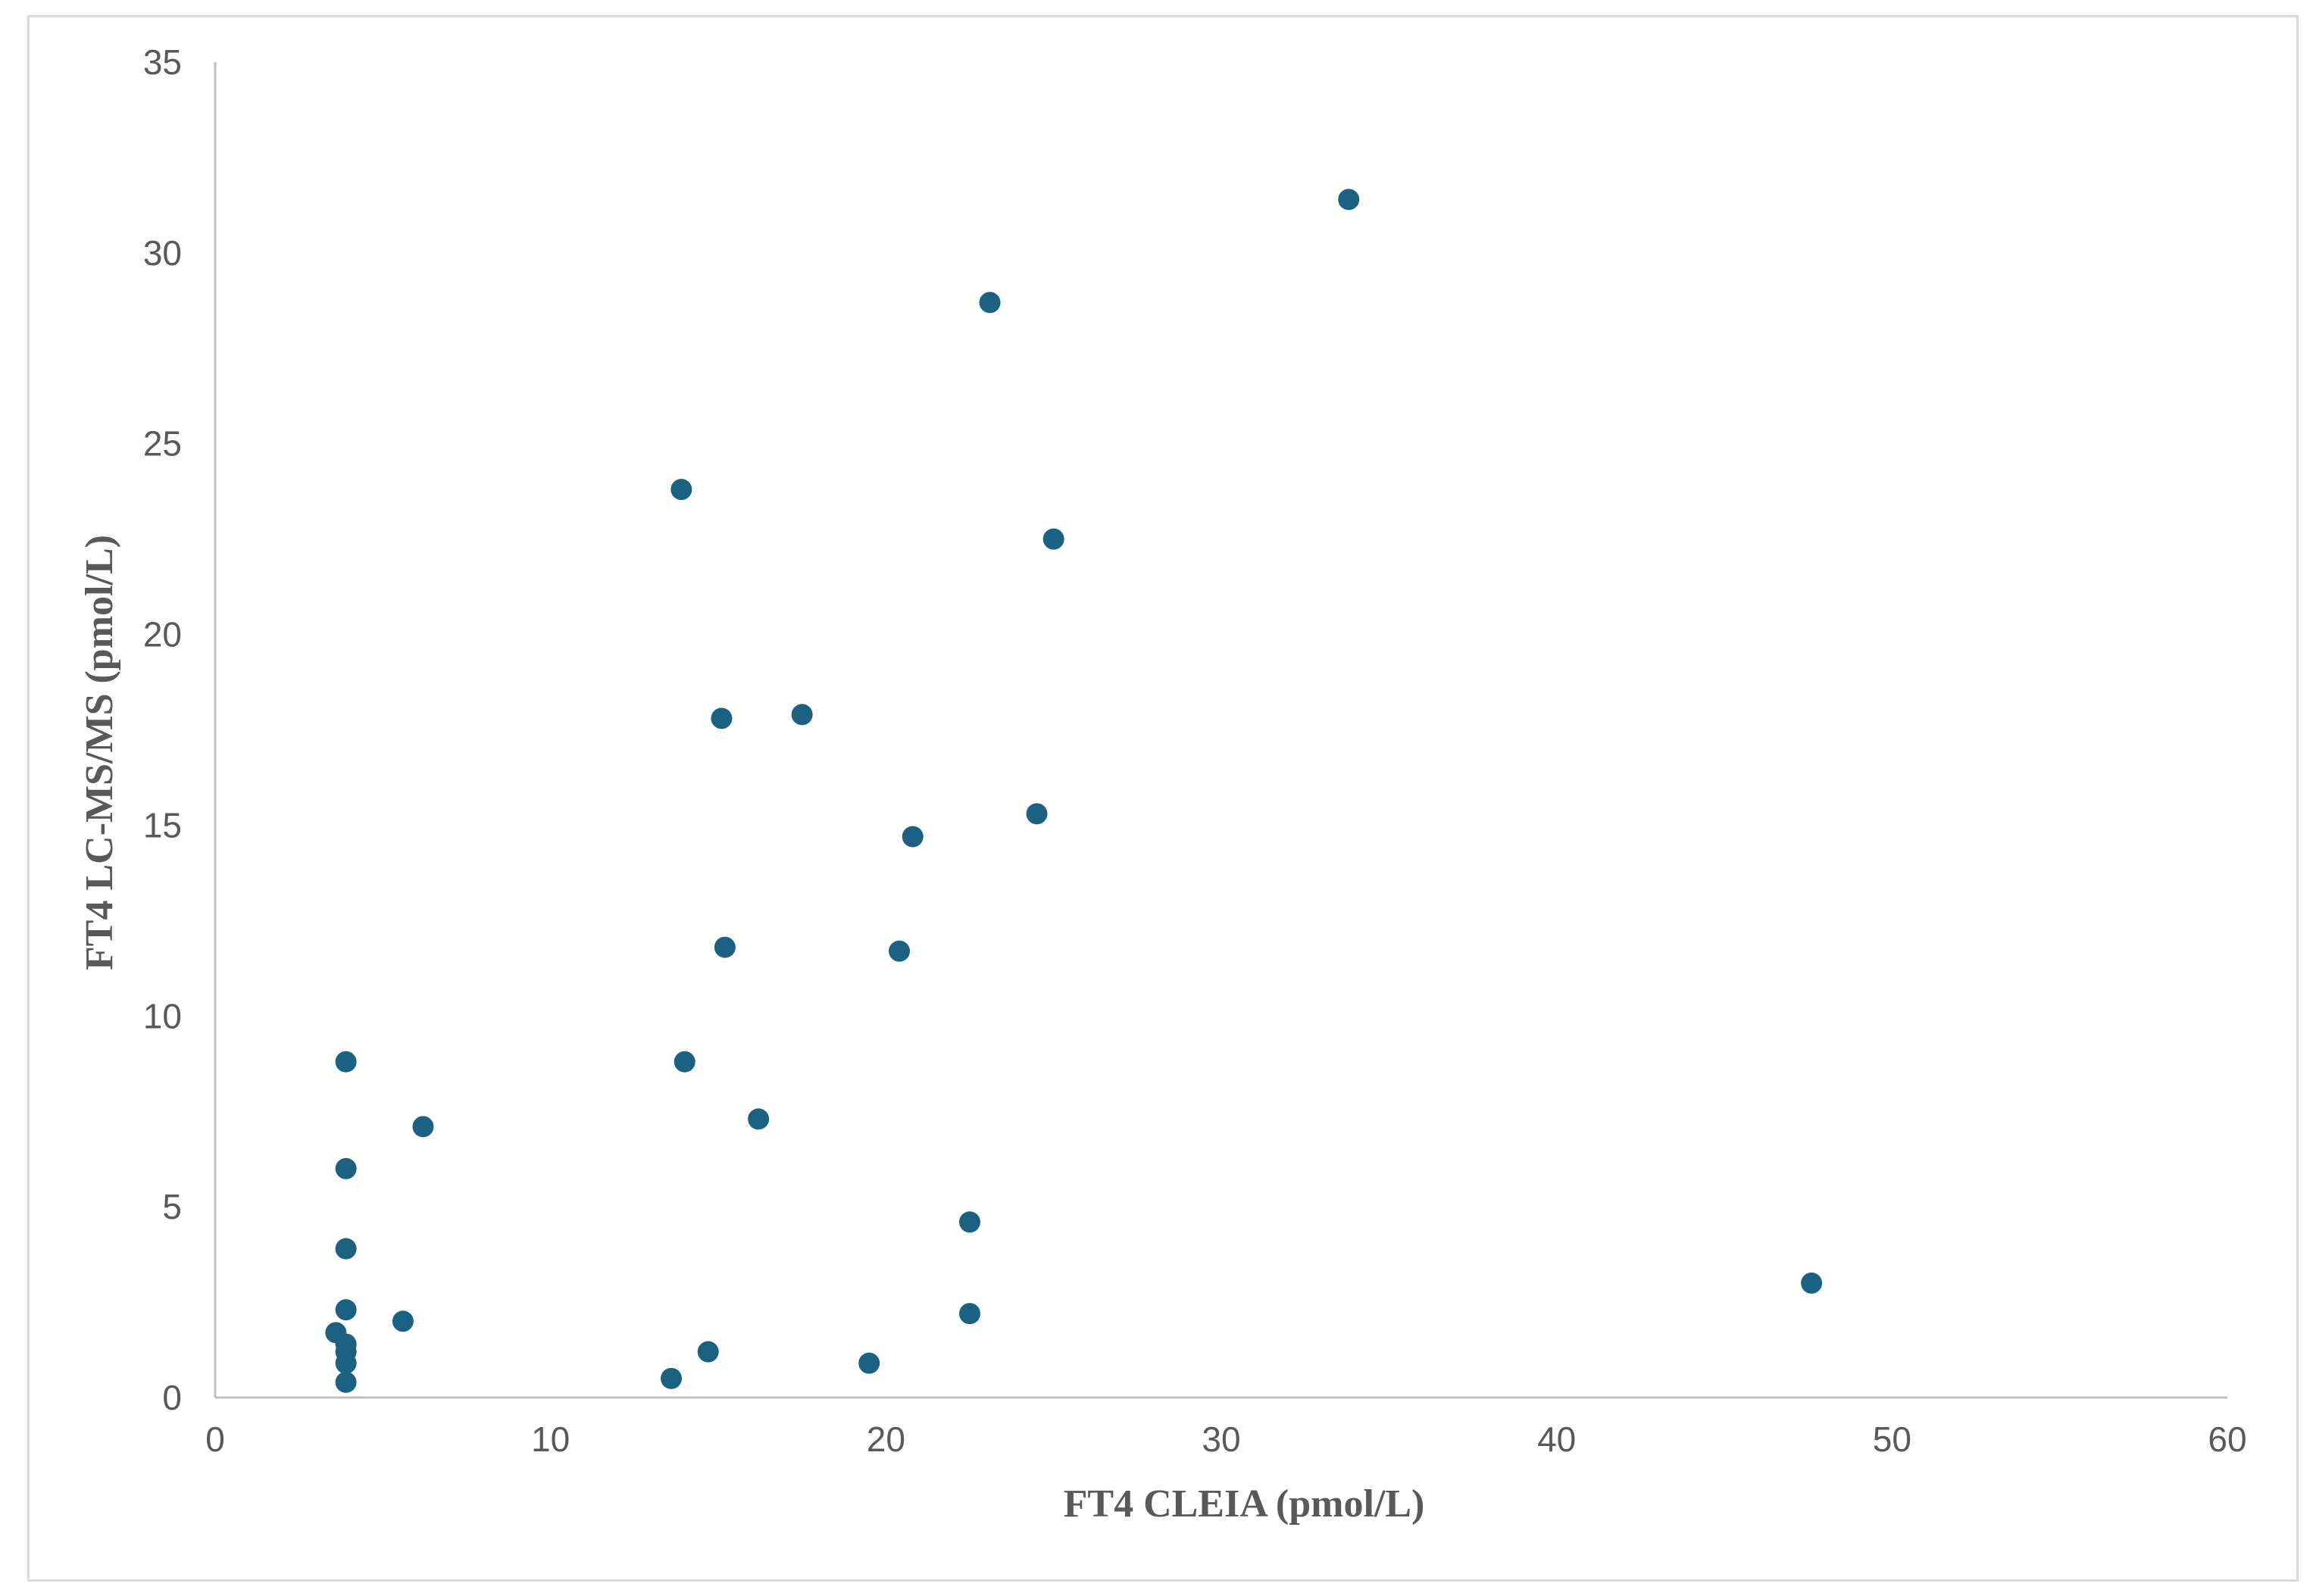 The width and height of the screenshot is (2313, 1596). What do you see at coordinates (162, 634) in the screenshot?
I see `y-tick-label: 20` at bounding box center [162, 634].